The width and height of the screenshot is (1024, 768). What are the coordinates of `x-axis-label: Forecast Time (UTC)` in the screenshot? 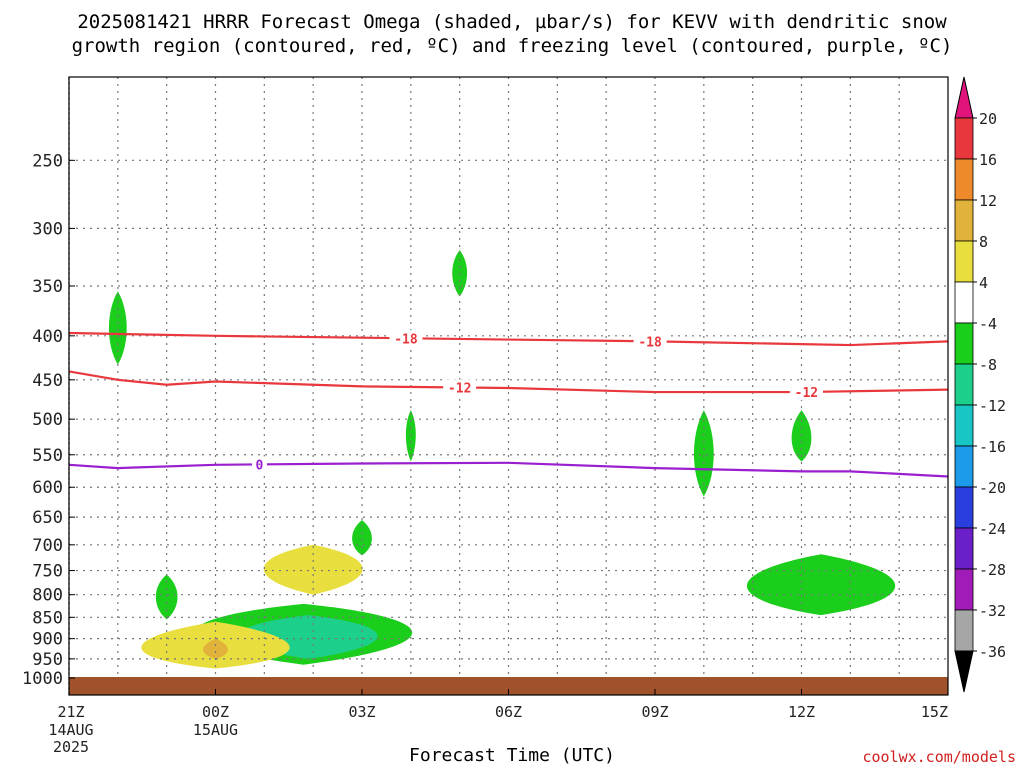 It's located at (512, 755).